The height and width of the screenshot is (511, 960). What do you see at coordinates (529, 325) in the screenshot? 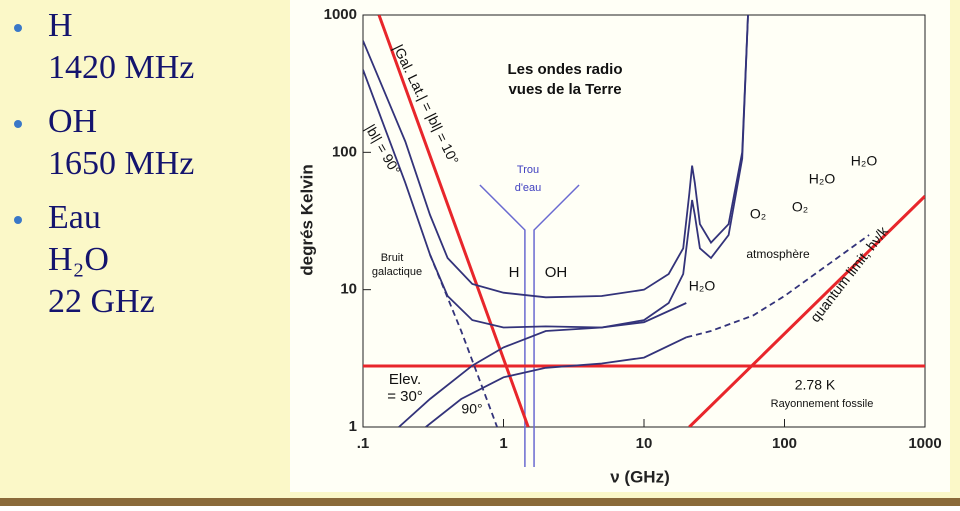
I see `water-hole` at bounding box center [529, 325].